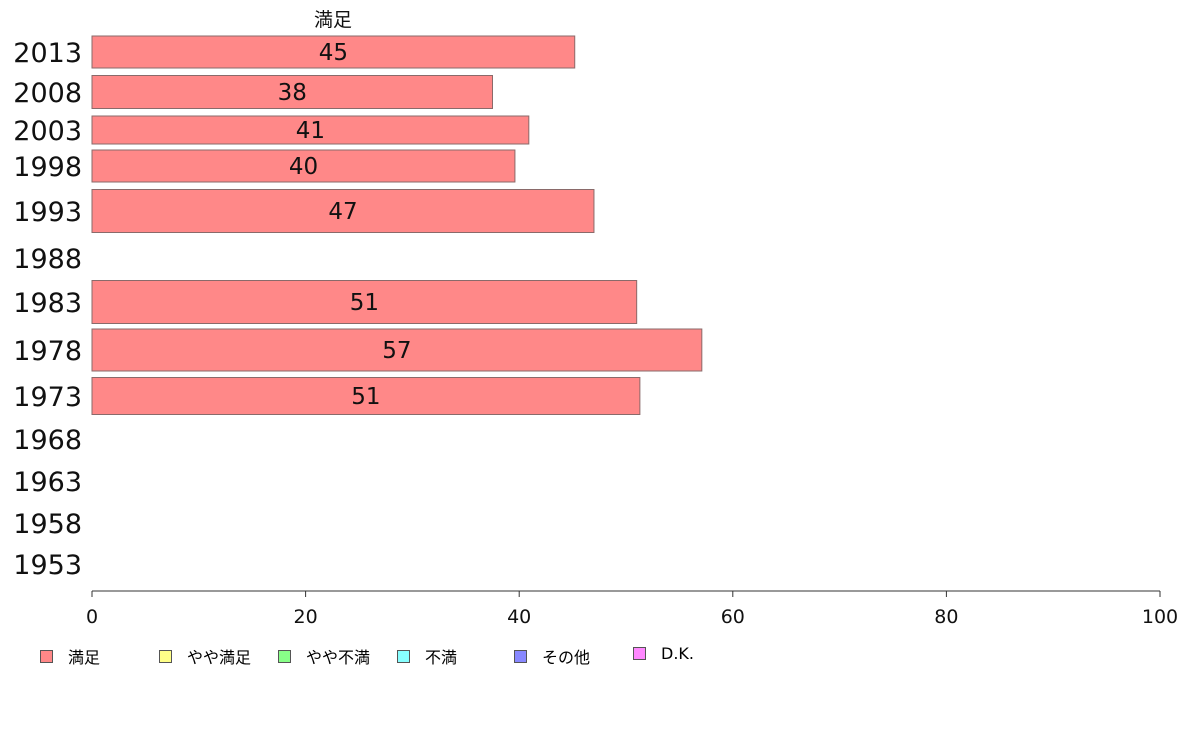  I want to click on x-tick-label-100: 100, so click(1160, 617).